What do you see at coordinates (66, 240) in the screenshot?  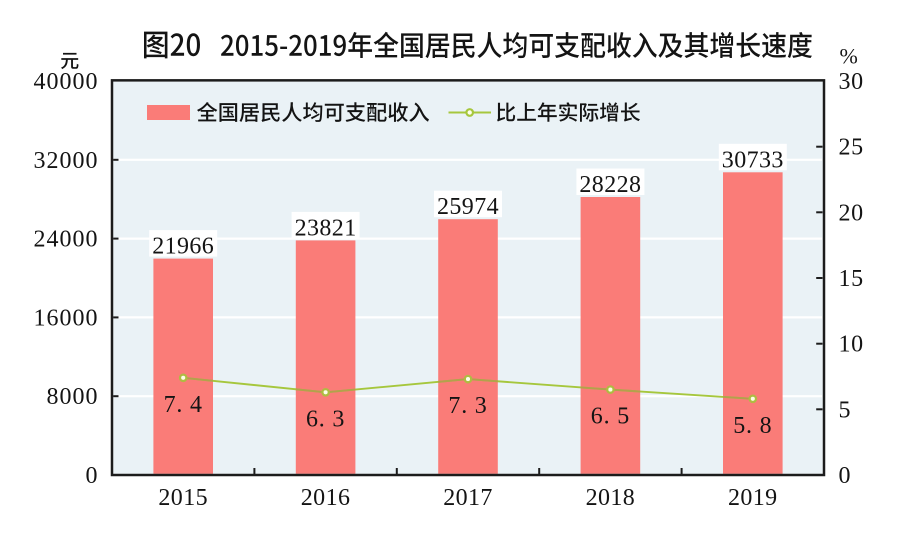 I see `svg-text: 24000` at bounding box center [66, 240].